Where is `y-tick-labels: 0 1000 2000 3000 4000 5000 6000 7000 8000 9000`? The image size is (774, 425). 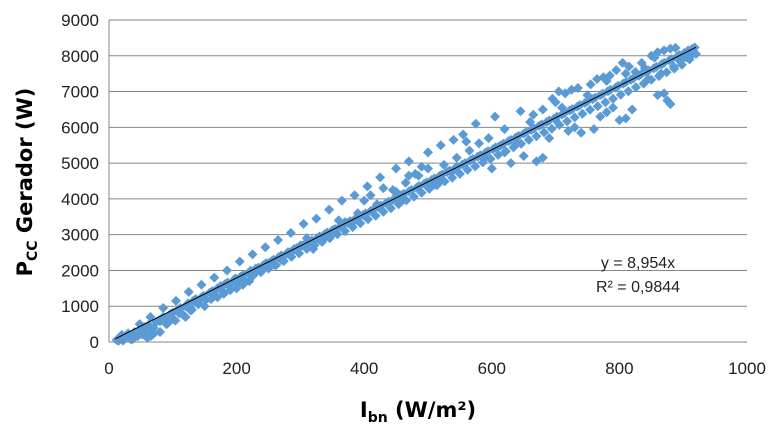 y-tick-labels: 0 1000 2000 3000 4000 5000 6000 7000 8000 9000 is located at coordinates (80, 181).